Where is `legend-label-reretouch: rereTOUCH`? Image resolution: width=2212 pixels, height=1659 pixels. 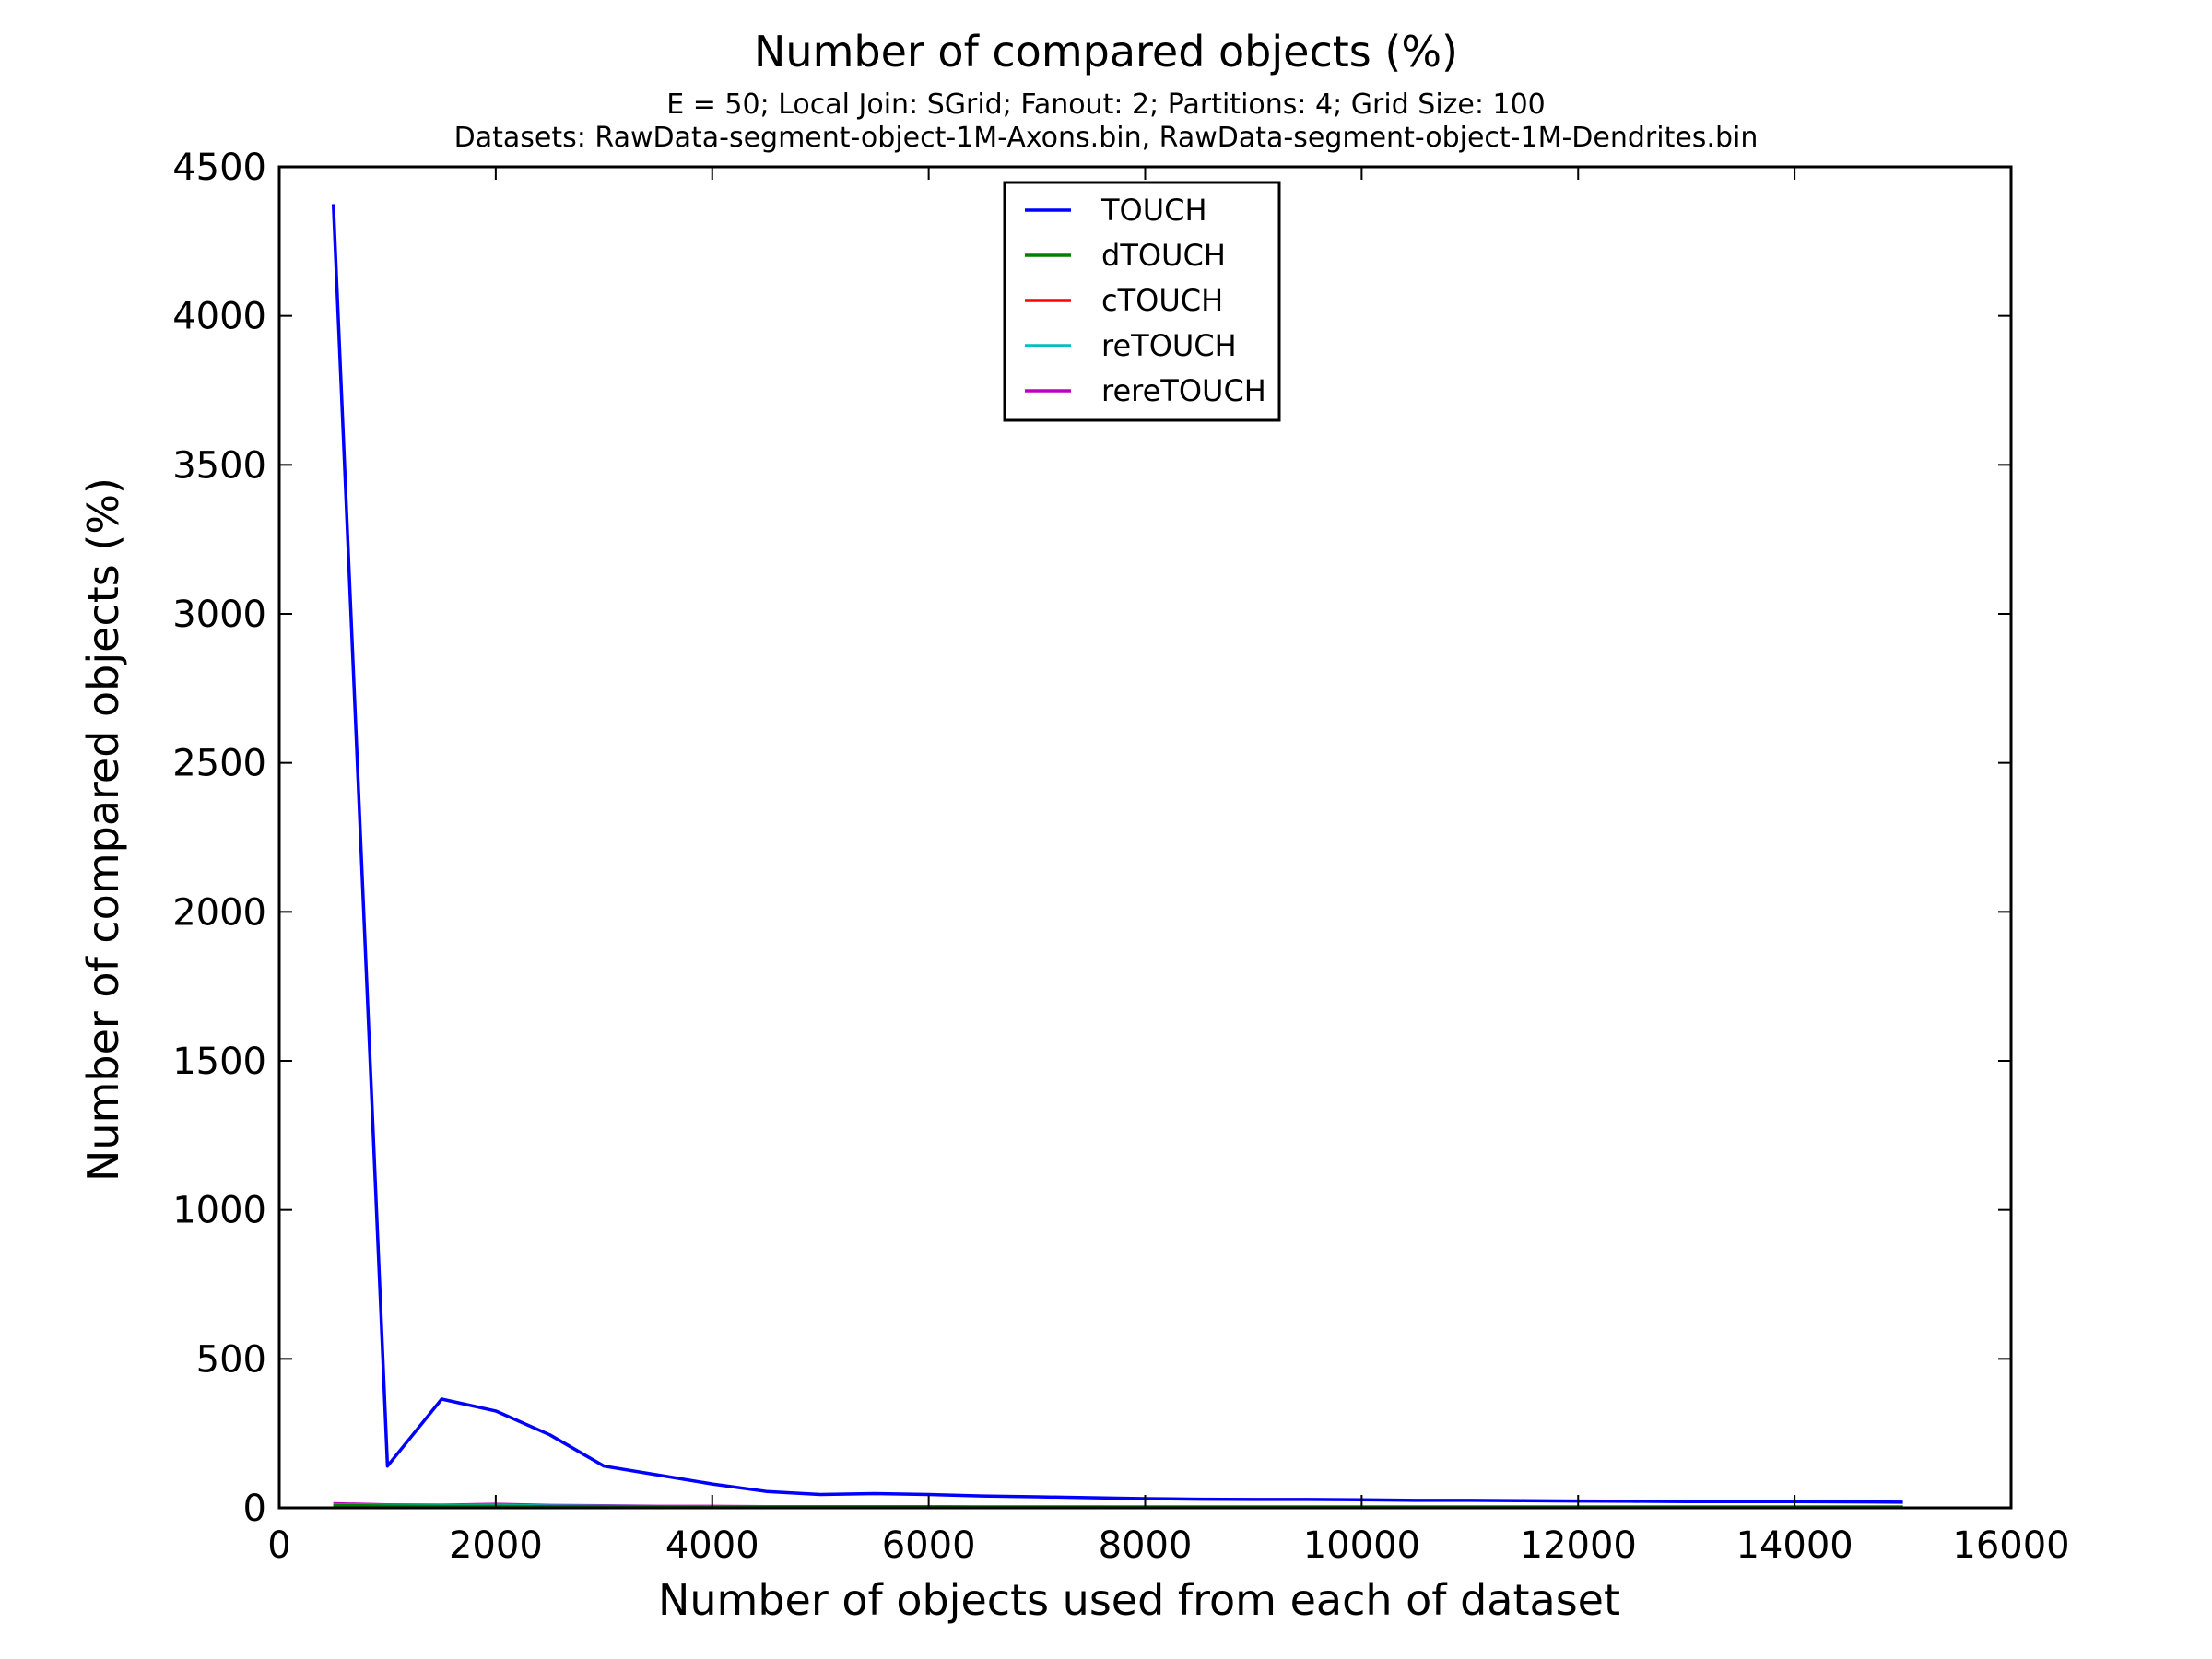
legend-label-reretouch: rereTOUCH is located at coordinates (1183, 390).